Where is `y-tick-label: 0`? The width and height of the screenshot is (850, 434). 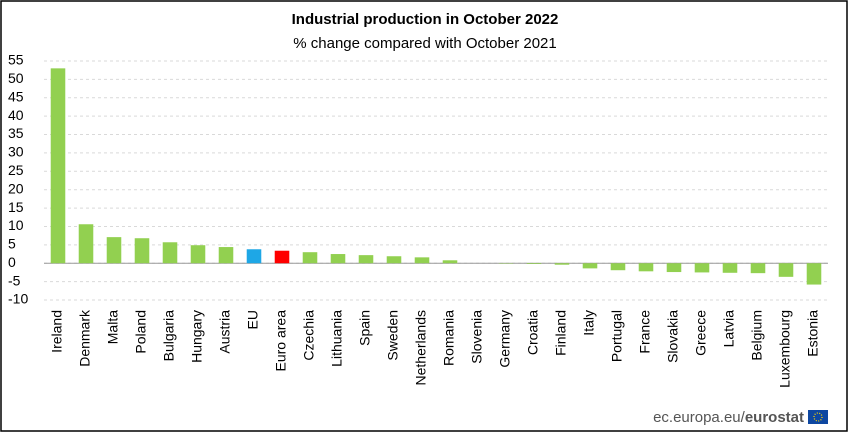 y-tick-label: 0 is located at coordinates (12, 262).